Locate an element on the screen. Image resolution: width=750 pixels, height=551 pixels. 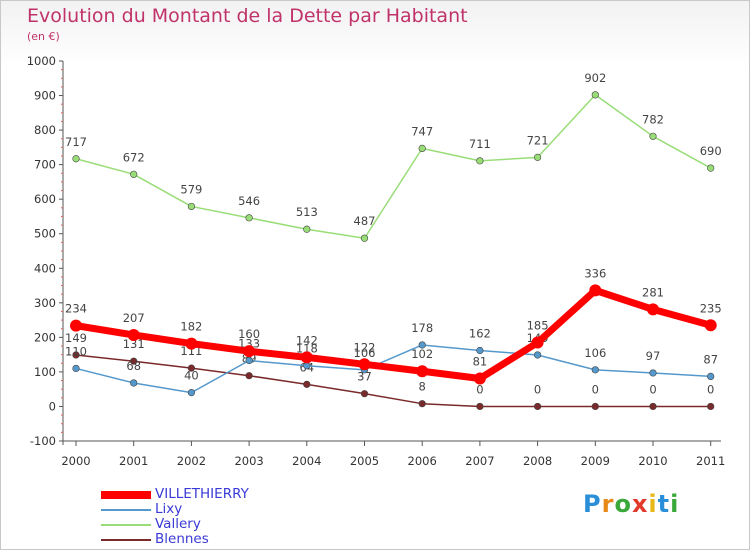
data-label: 579 is located at coordinates (191, 189).